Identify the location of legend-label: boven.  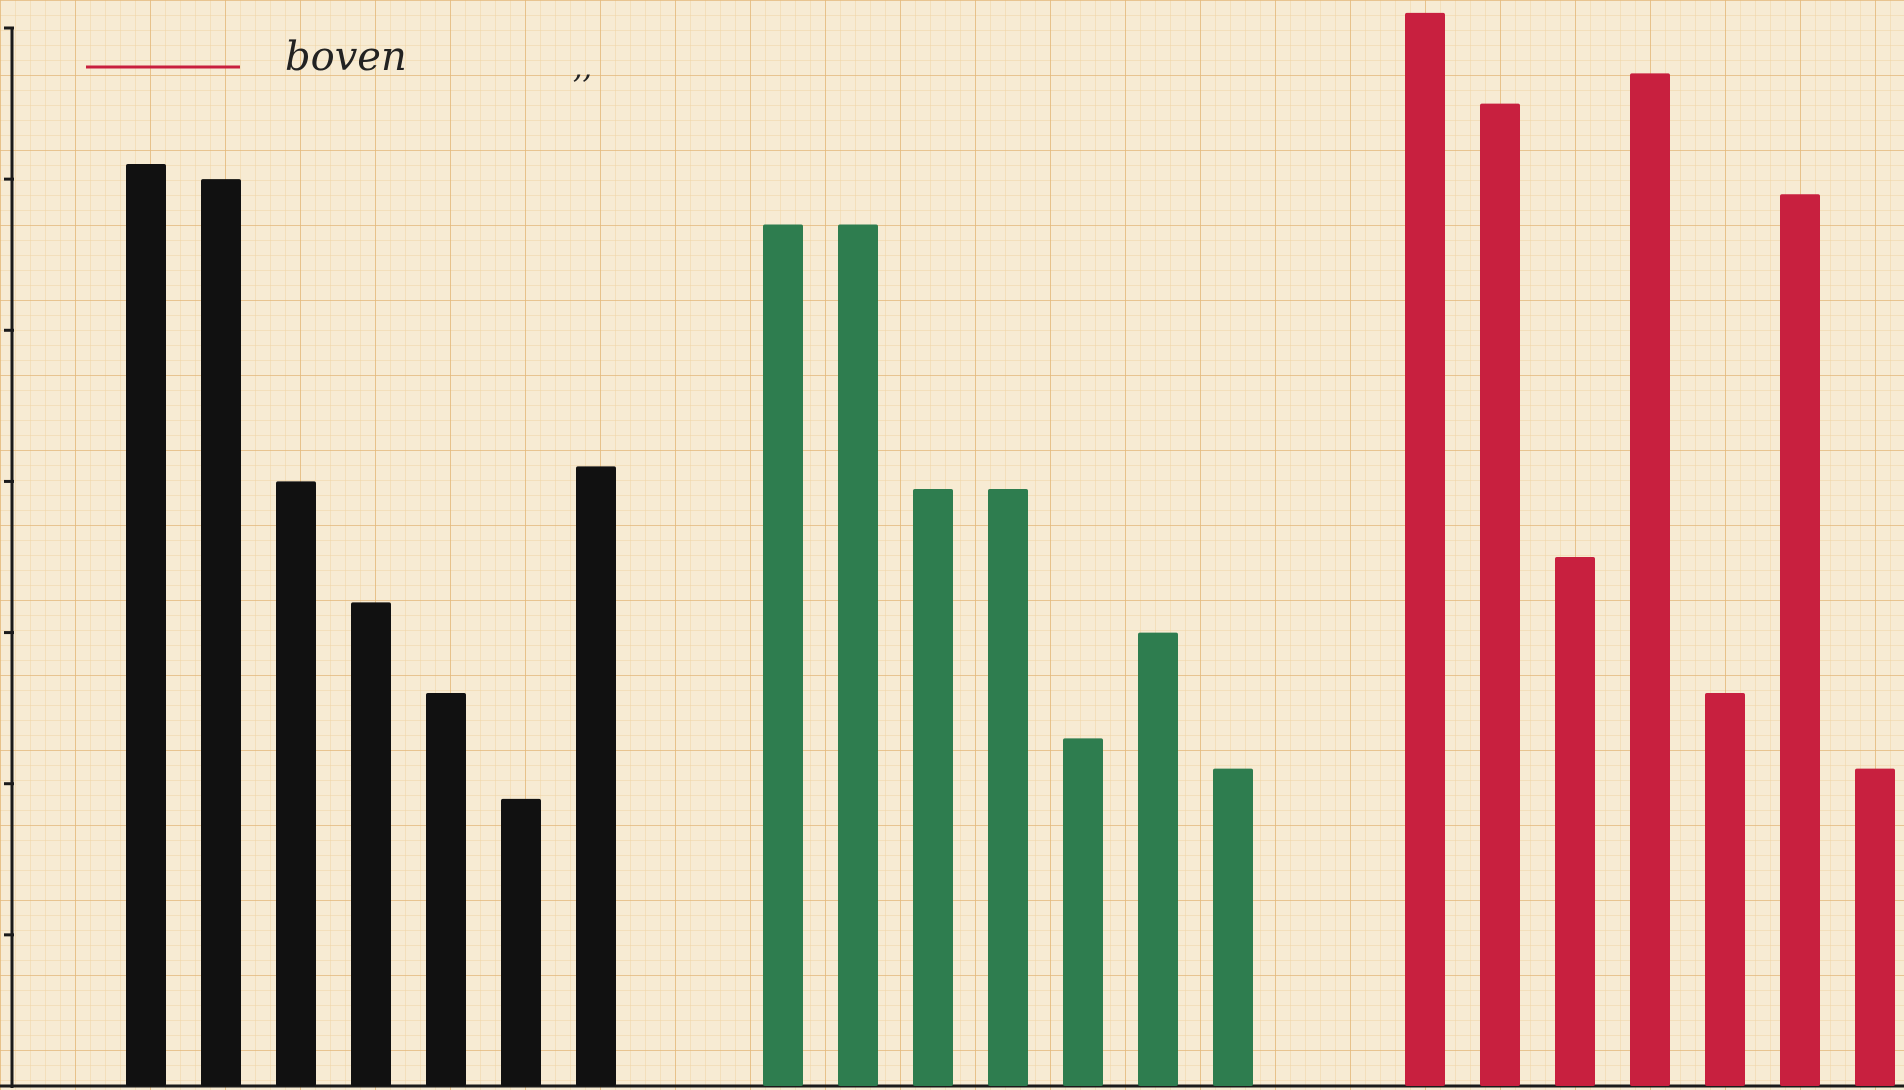
(346, 57).